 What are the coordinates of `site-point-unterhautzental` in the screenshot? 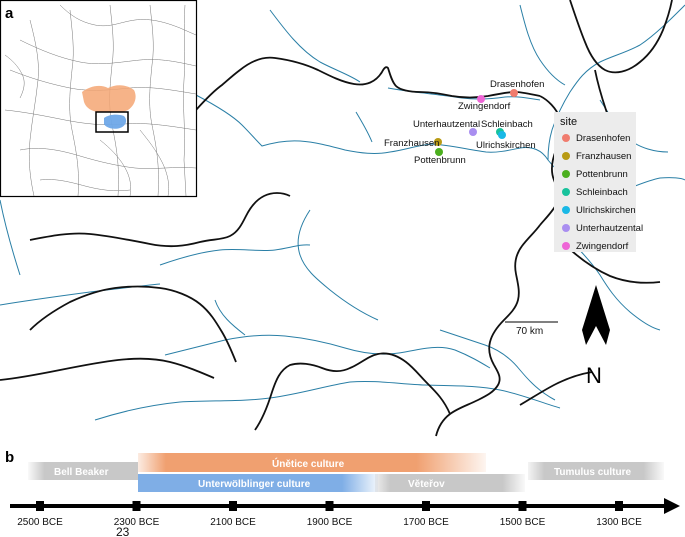 It's located at (473, 132).